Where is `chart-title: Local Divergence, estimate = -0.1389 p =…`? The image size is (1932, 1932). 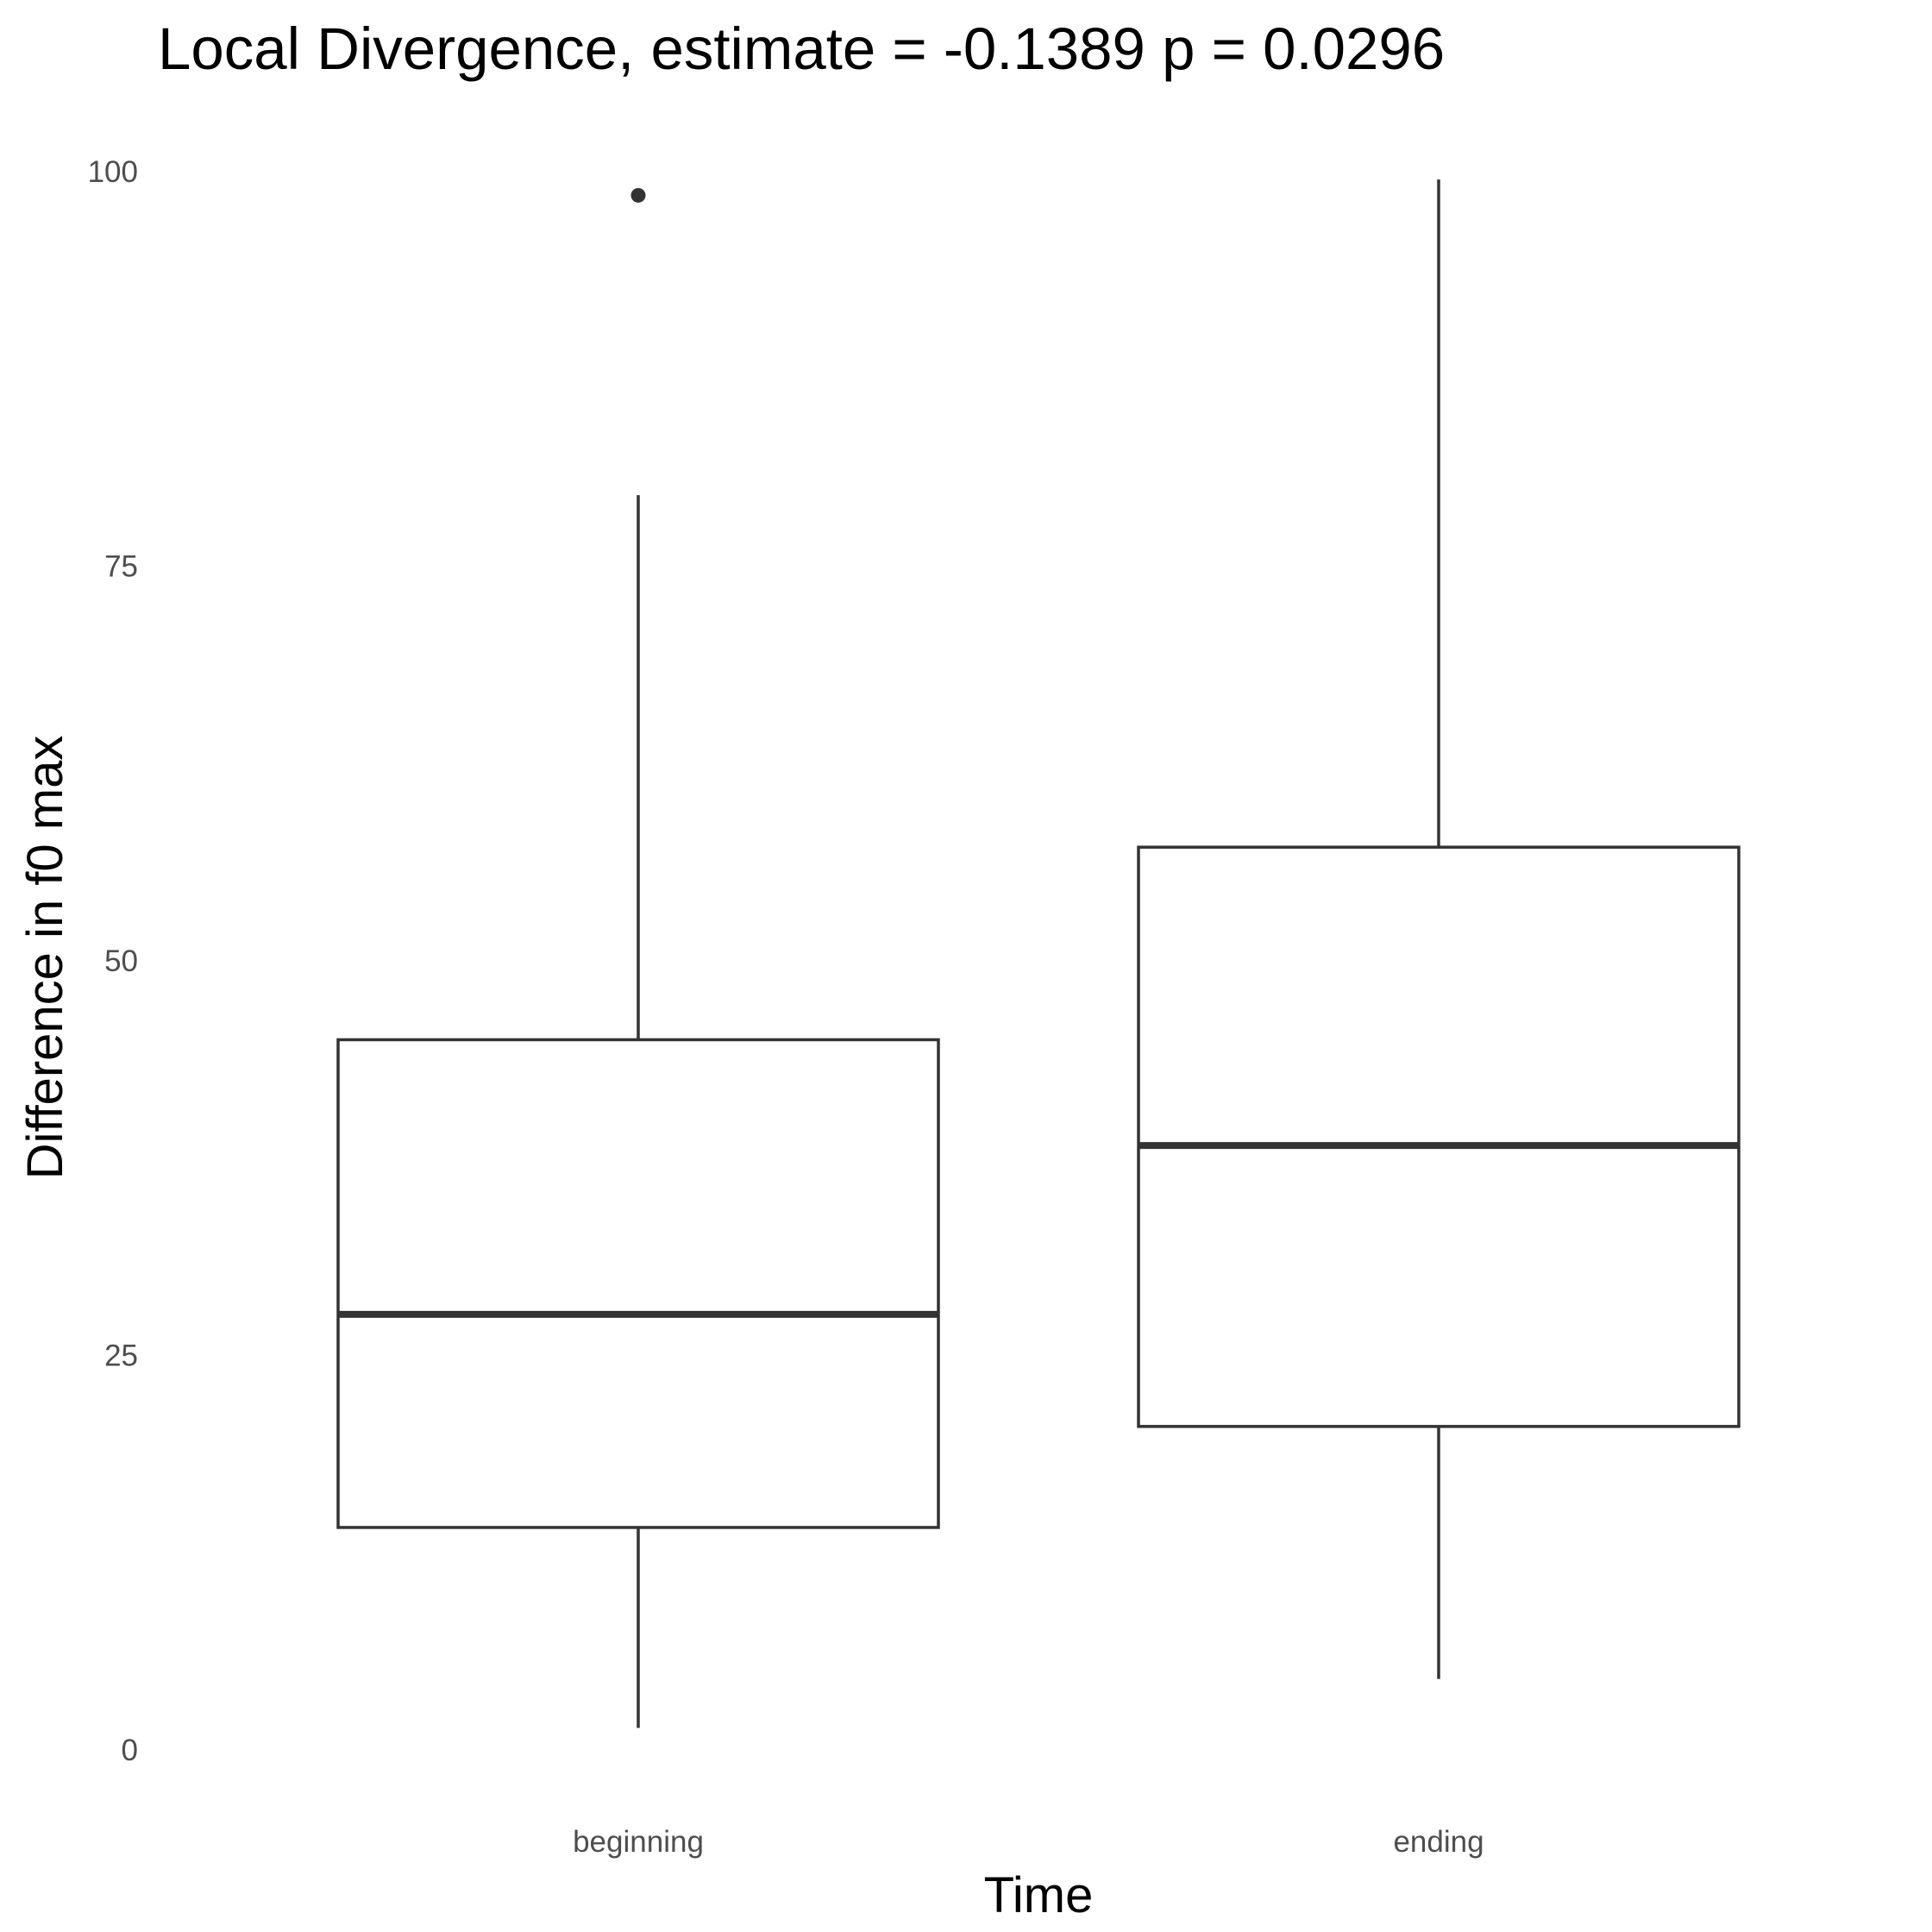 chart-title: Local Divergence, estimate = -0.1389 p =… is located at coordinates (802, 49).